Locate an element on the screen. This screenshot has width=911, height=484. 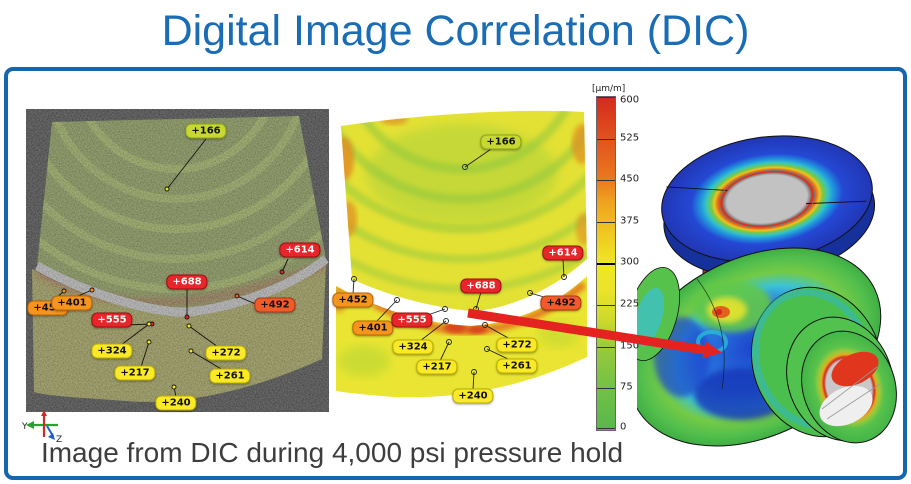
strain-colorbar: [µm/m] 600 525 450 375 300 225 150 is located at coordinates (620, 264).